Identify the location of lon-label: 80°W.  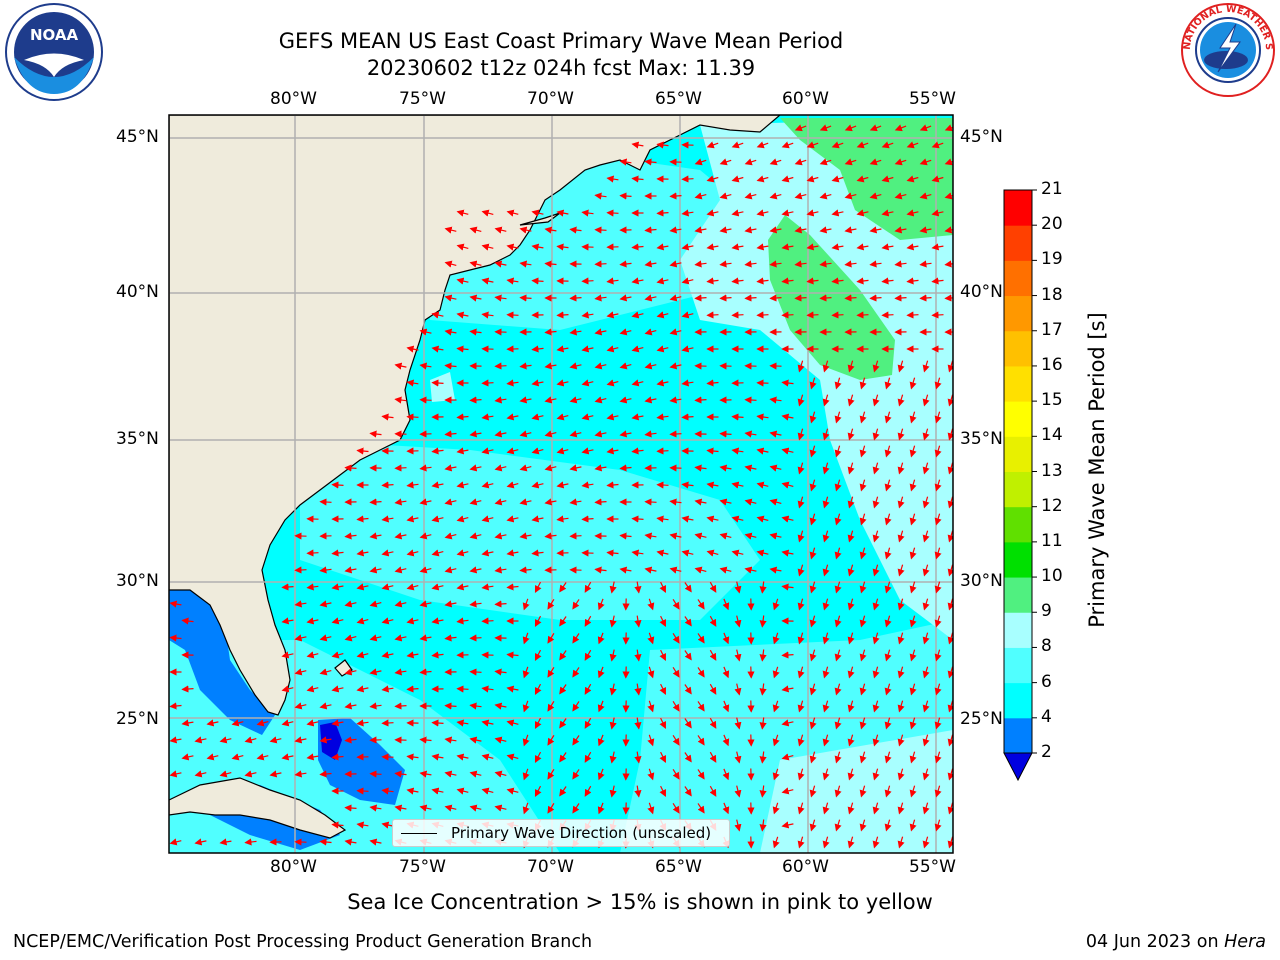
(293, 867).